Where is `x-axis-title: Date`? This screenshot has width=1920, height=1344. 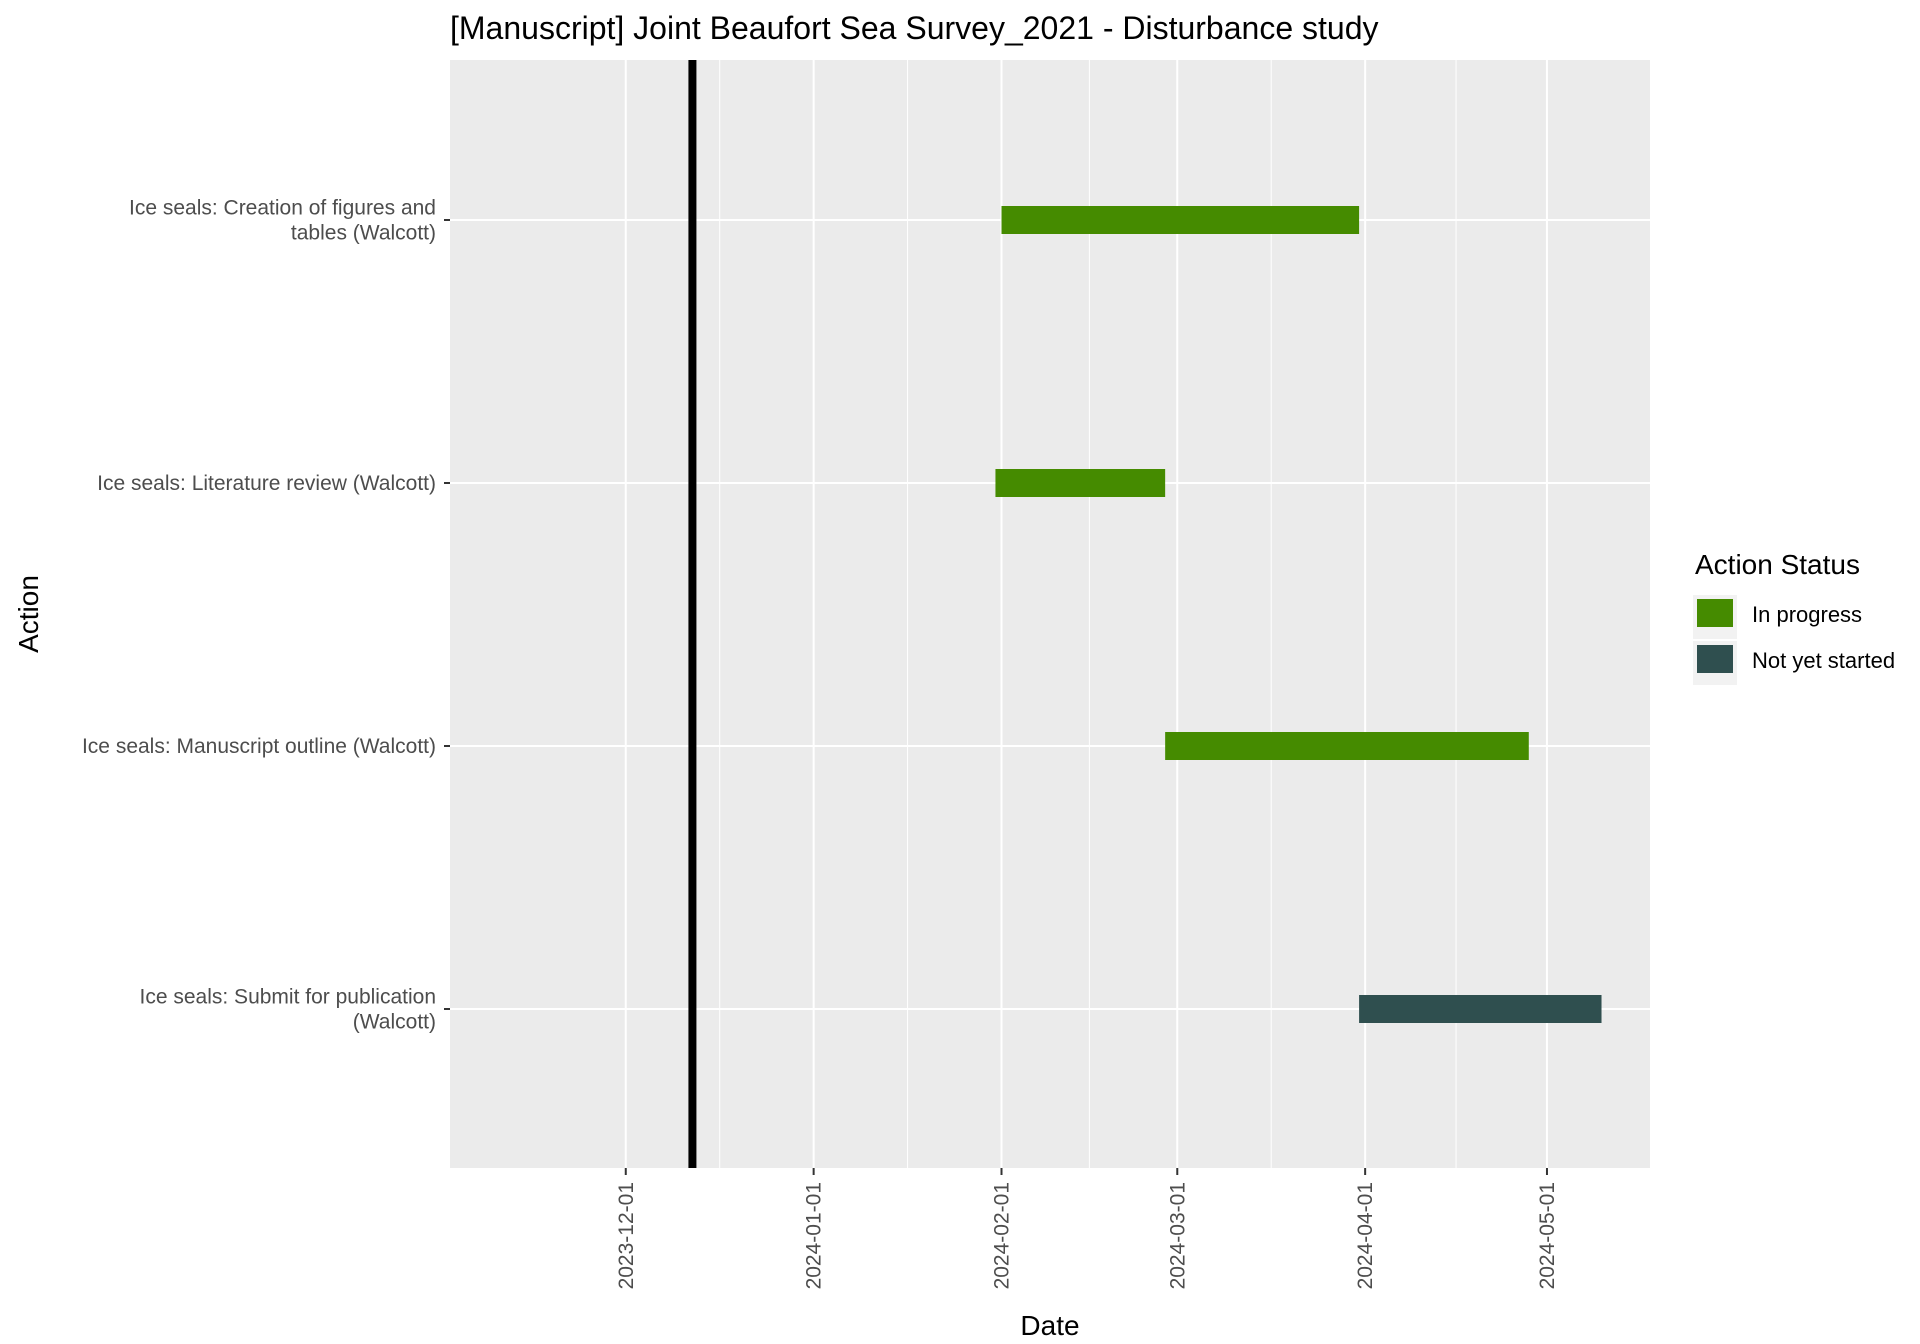 x-axis-title: Date is located at coordinates (1049, 1325).